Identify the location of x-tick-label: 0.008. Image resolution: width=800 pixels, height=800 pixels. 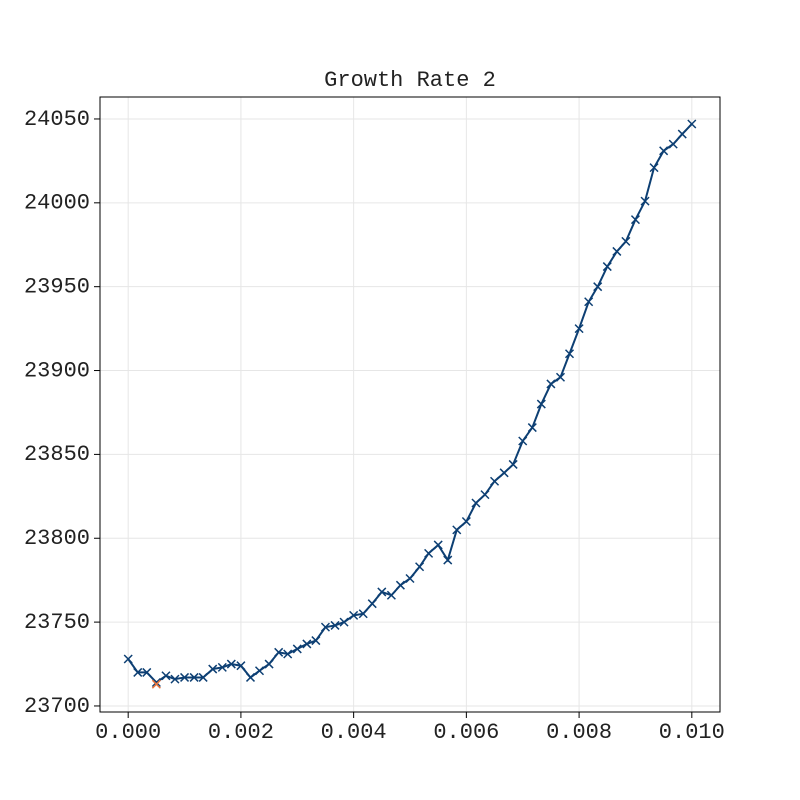
(579, 732).